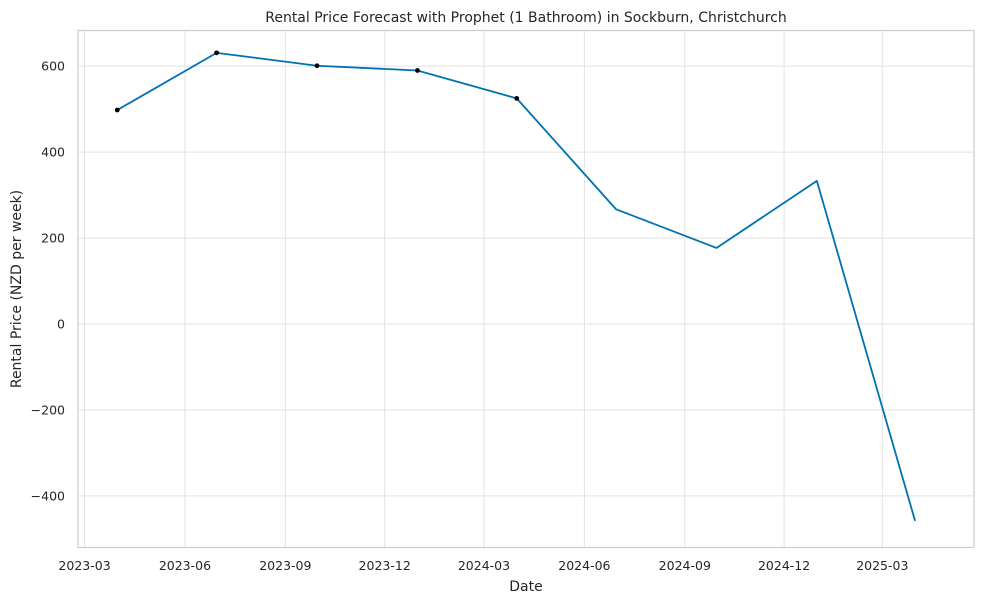 This screenshot has width=984, height=604. Describe the element at coordinates (61, 324) in the screenshot. I see `y-tick-label: 0` at that location.